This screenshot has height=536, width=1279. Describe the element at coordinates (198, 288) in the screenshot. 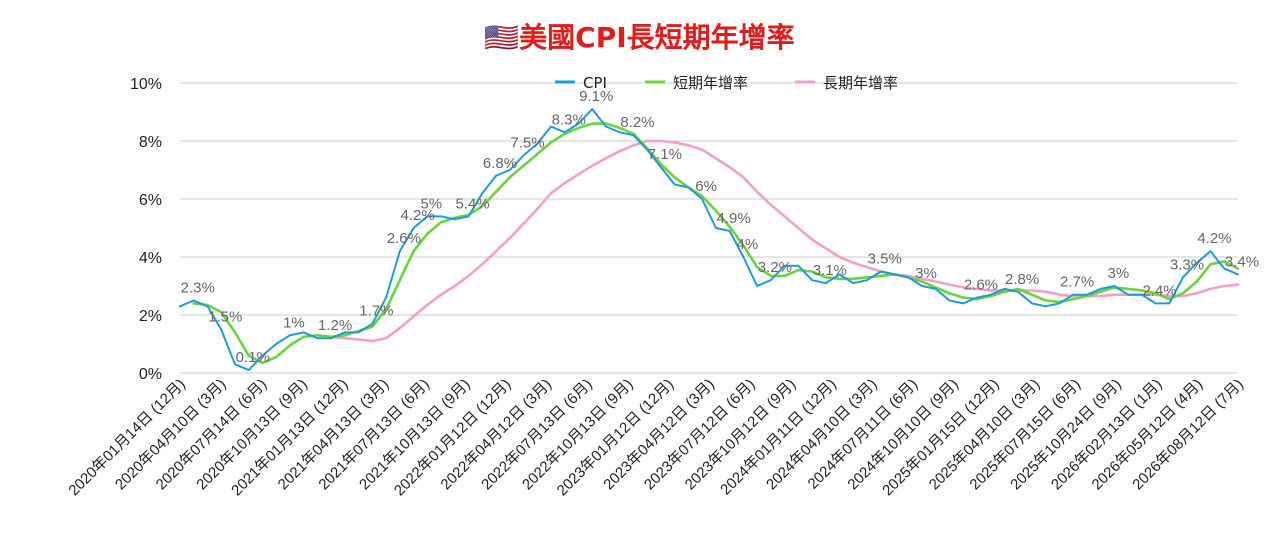

I see `data-label: 2.3%` at that location.